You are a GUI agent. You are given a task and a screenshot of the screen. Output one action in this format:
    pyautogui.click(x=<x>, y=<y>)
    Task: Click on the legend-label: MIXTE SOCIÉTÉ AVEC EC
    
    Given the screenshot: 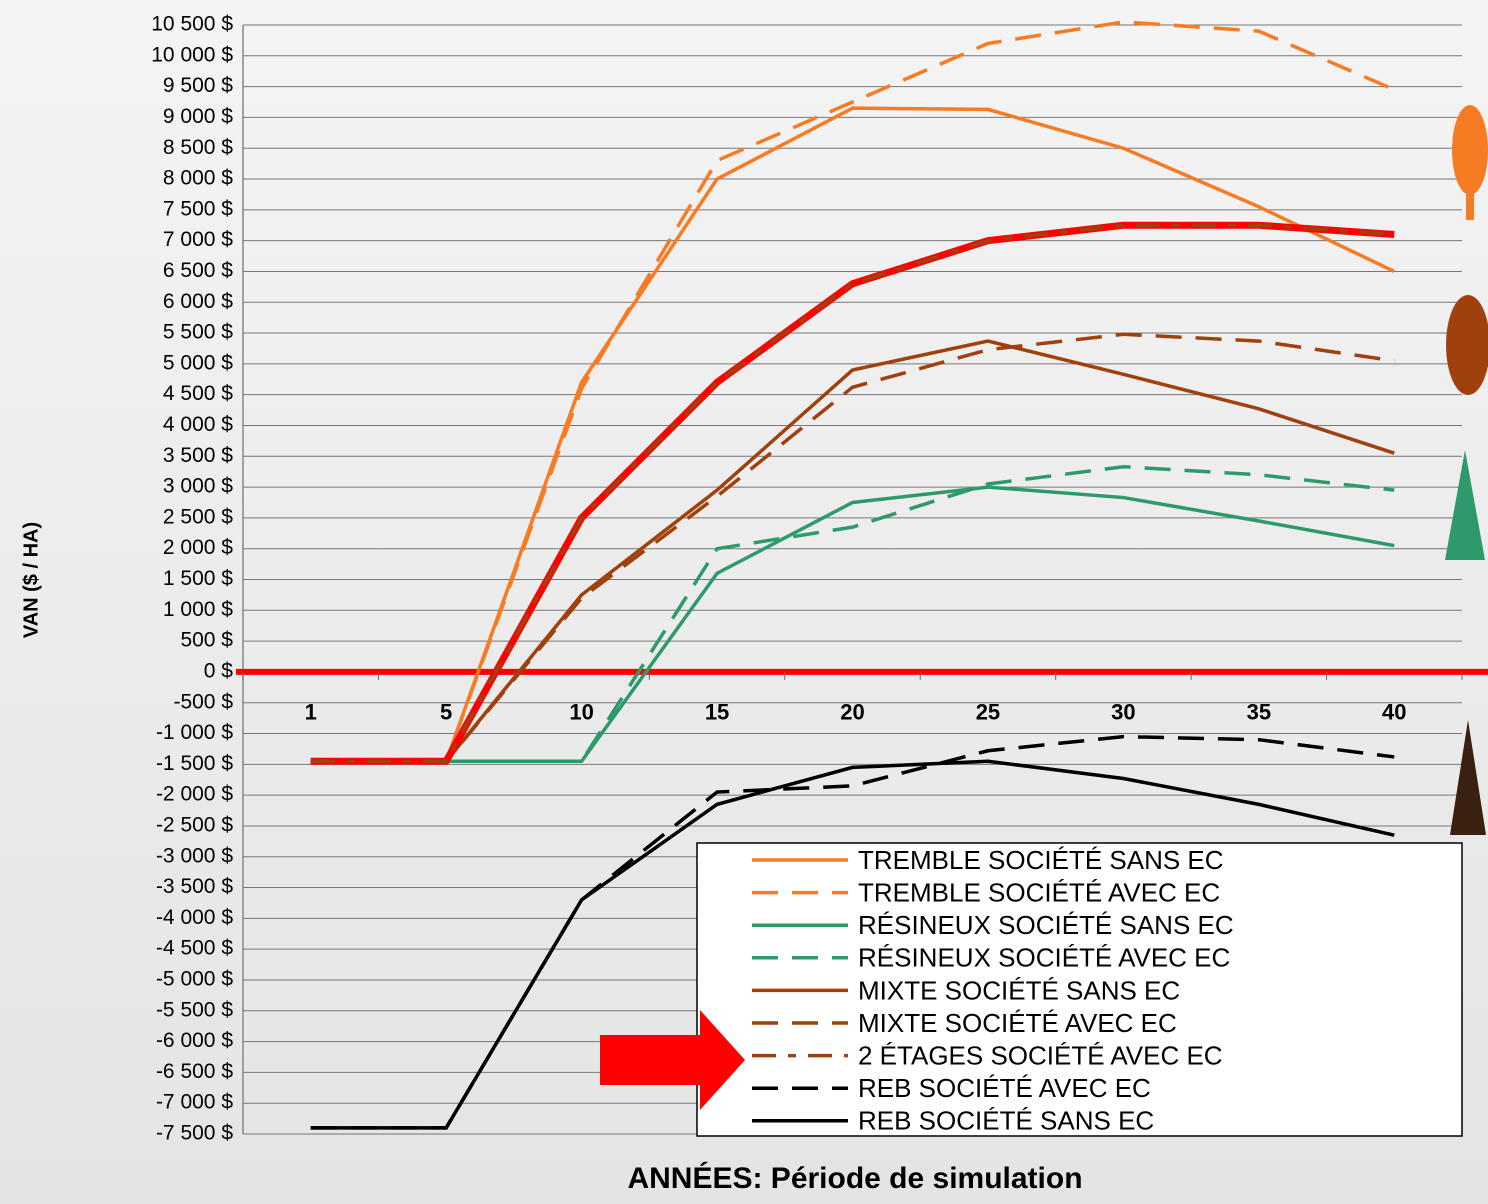 What is the action you would take?
    pyautogui.click(x=1017, y=1023)
    